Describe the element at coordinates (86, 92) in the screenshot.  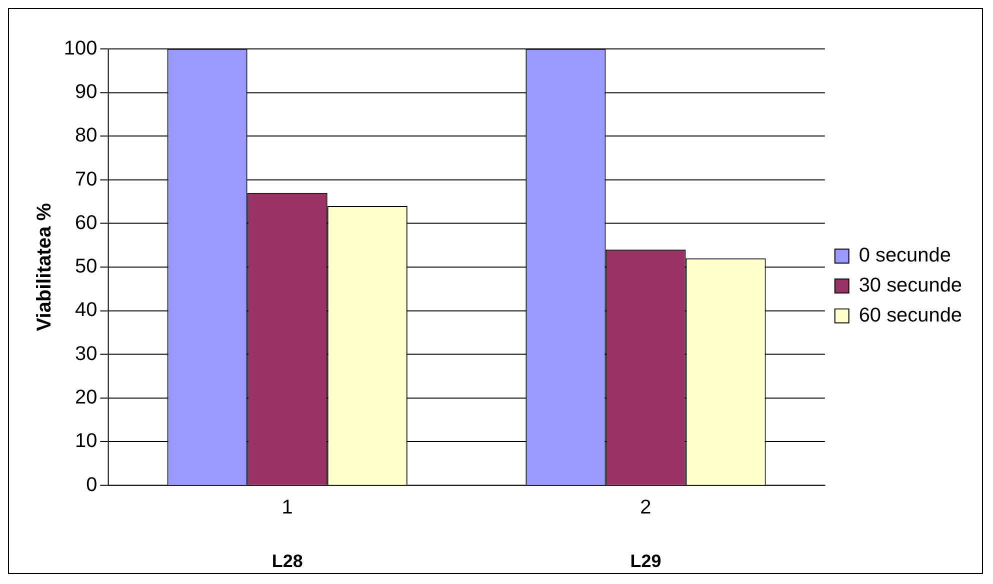
I see `y-tick-label: 90` at that location.